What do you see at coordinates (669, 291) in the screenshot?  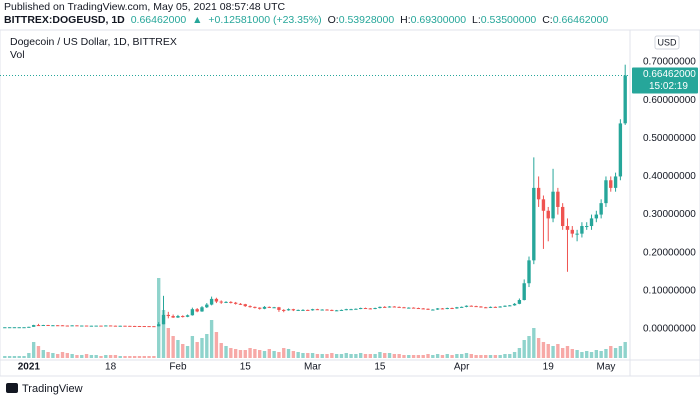 I see `y-tick-label: 0.10000000` at bounding box center [669, 291].